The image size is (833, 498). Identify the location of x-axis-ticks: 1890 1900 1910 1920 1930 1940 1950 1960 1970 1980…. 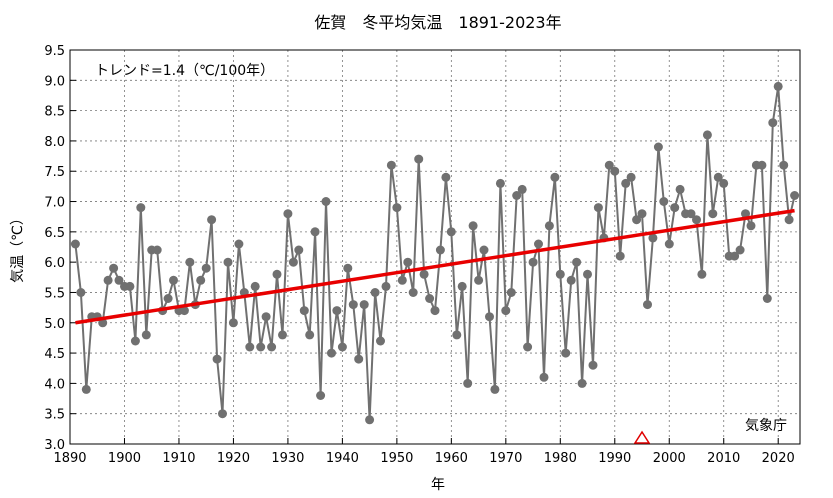
(424, 452).